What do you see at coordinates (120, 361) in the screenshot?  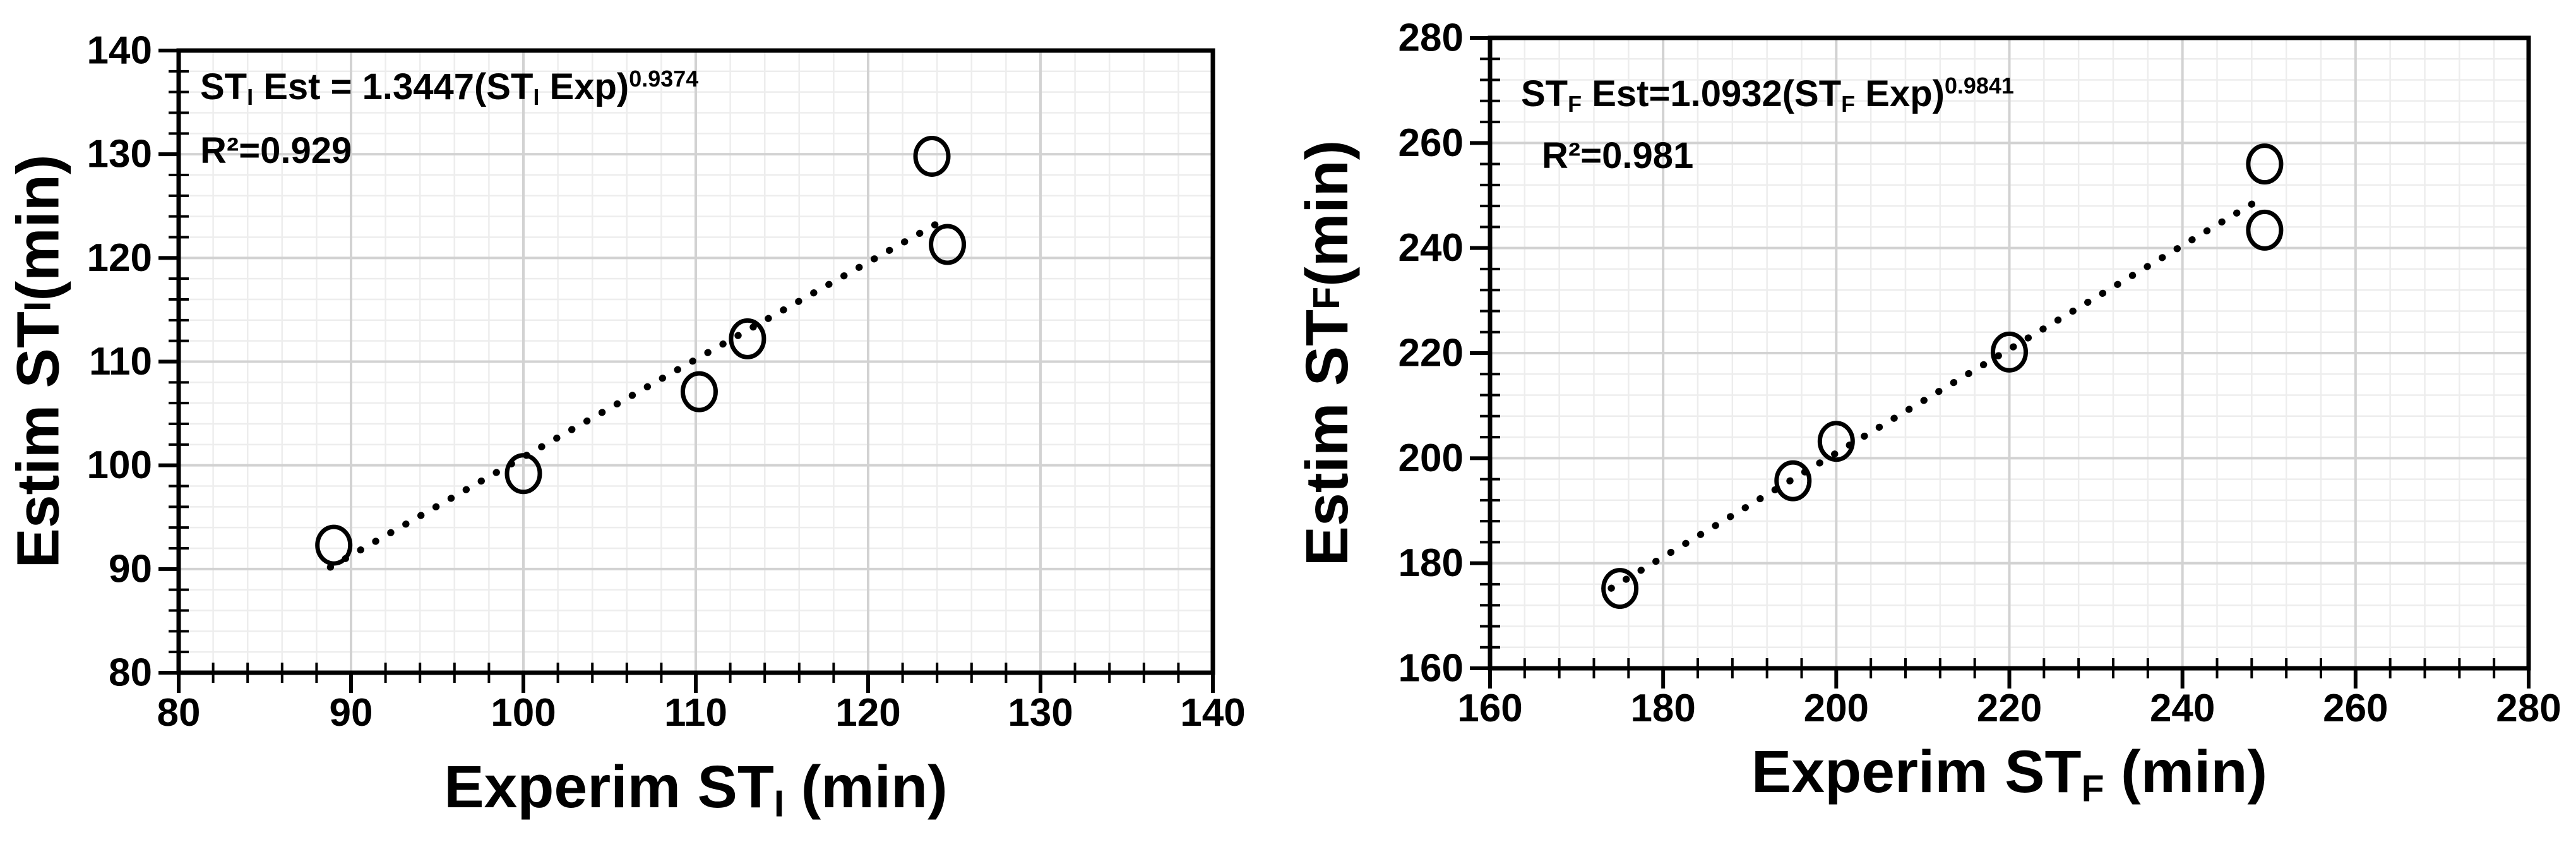 I see `y-tick-label: 110` at bounding box center [120, 361].